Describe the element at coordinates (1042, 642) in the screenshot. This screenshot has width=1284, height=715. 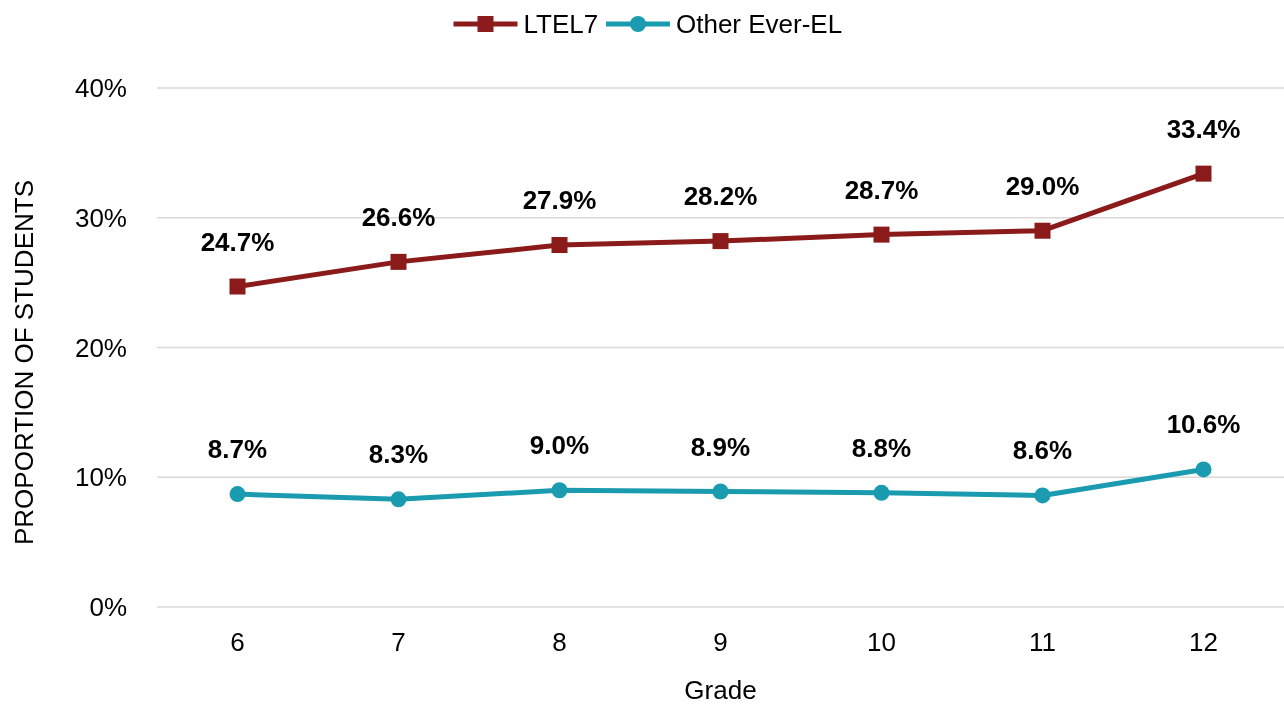
I see `x-tick-label: 11` at that location.